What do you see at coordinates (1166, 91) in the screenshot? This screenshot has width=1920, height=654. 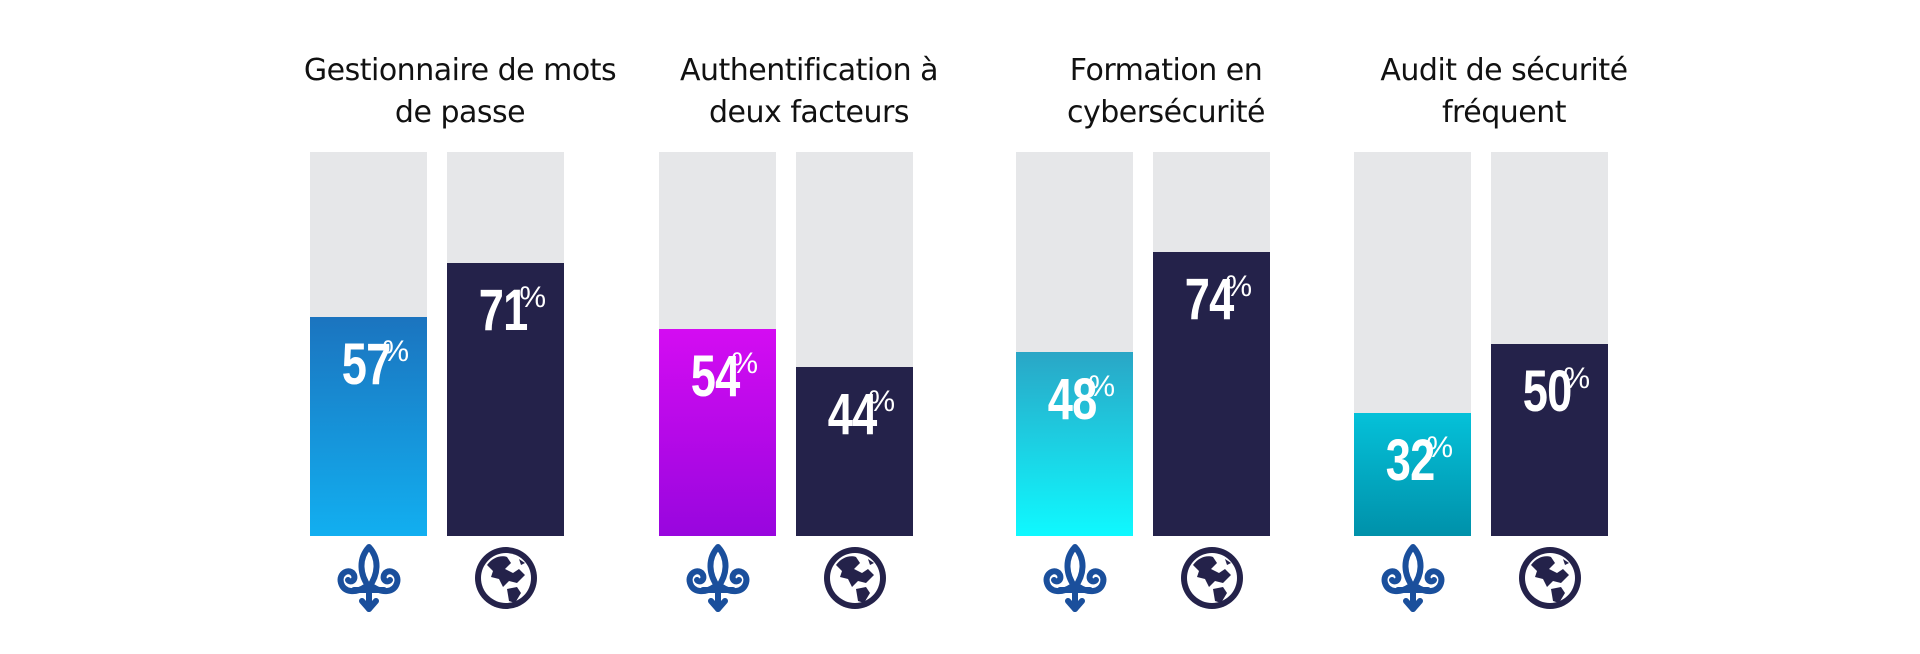 I see `category-title: Formation en cybersécurité` at bounding box center [1166, 91].